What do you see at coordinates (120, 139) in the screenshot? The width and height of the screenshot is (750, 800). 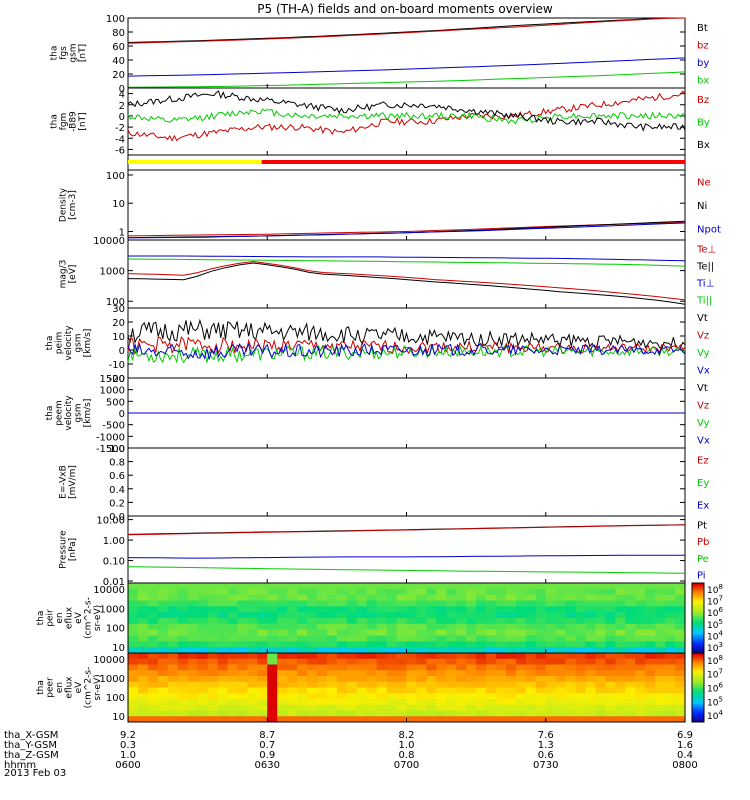 I see `y-tick-label: -4` at bounding box center [120, 139].